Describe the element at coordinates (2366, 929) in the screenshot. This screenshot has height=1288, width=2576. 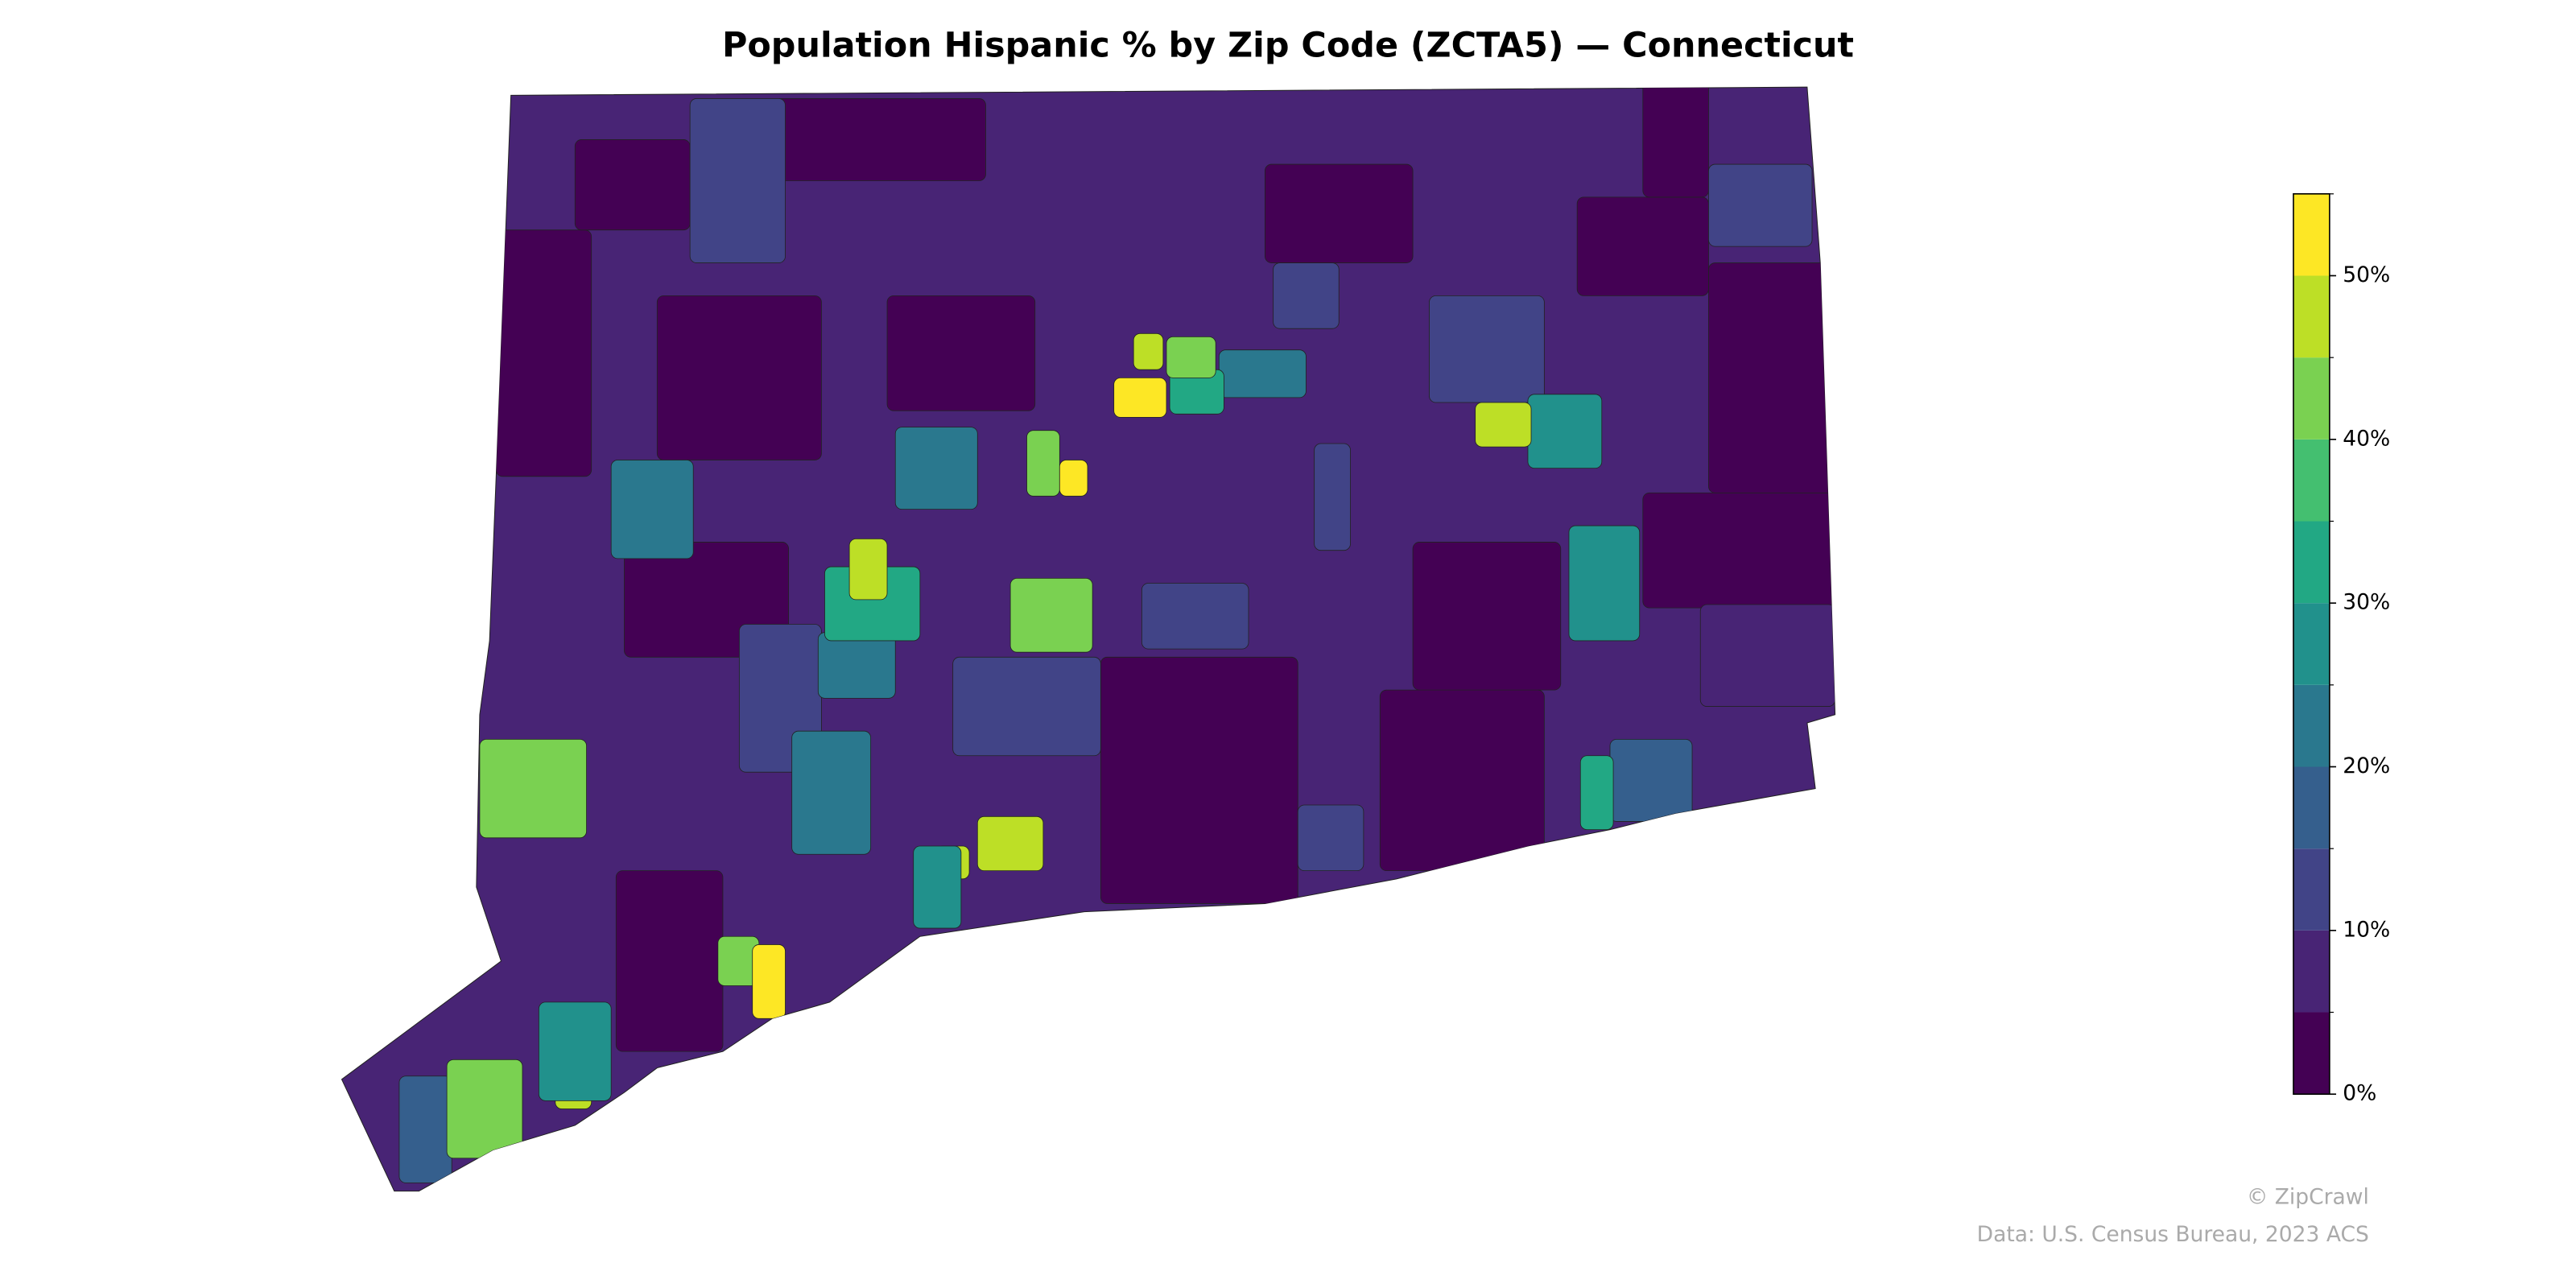
I see `colorbar-tick-label: 10%` at that location.